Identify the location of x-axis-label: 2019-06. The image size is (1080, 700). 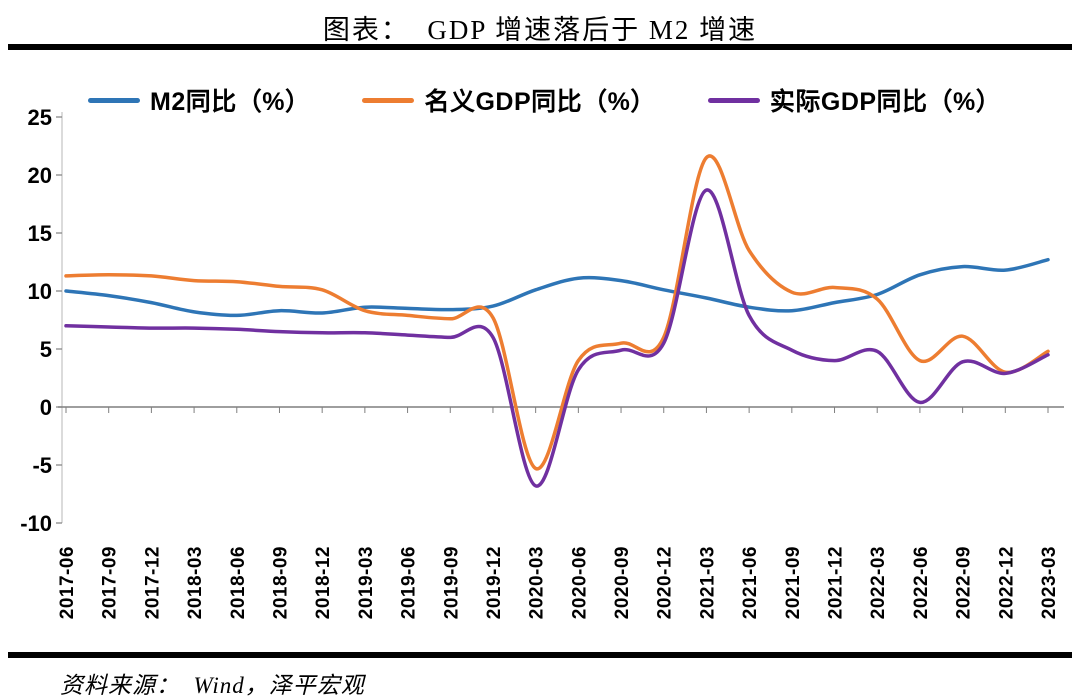
(409, 582).